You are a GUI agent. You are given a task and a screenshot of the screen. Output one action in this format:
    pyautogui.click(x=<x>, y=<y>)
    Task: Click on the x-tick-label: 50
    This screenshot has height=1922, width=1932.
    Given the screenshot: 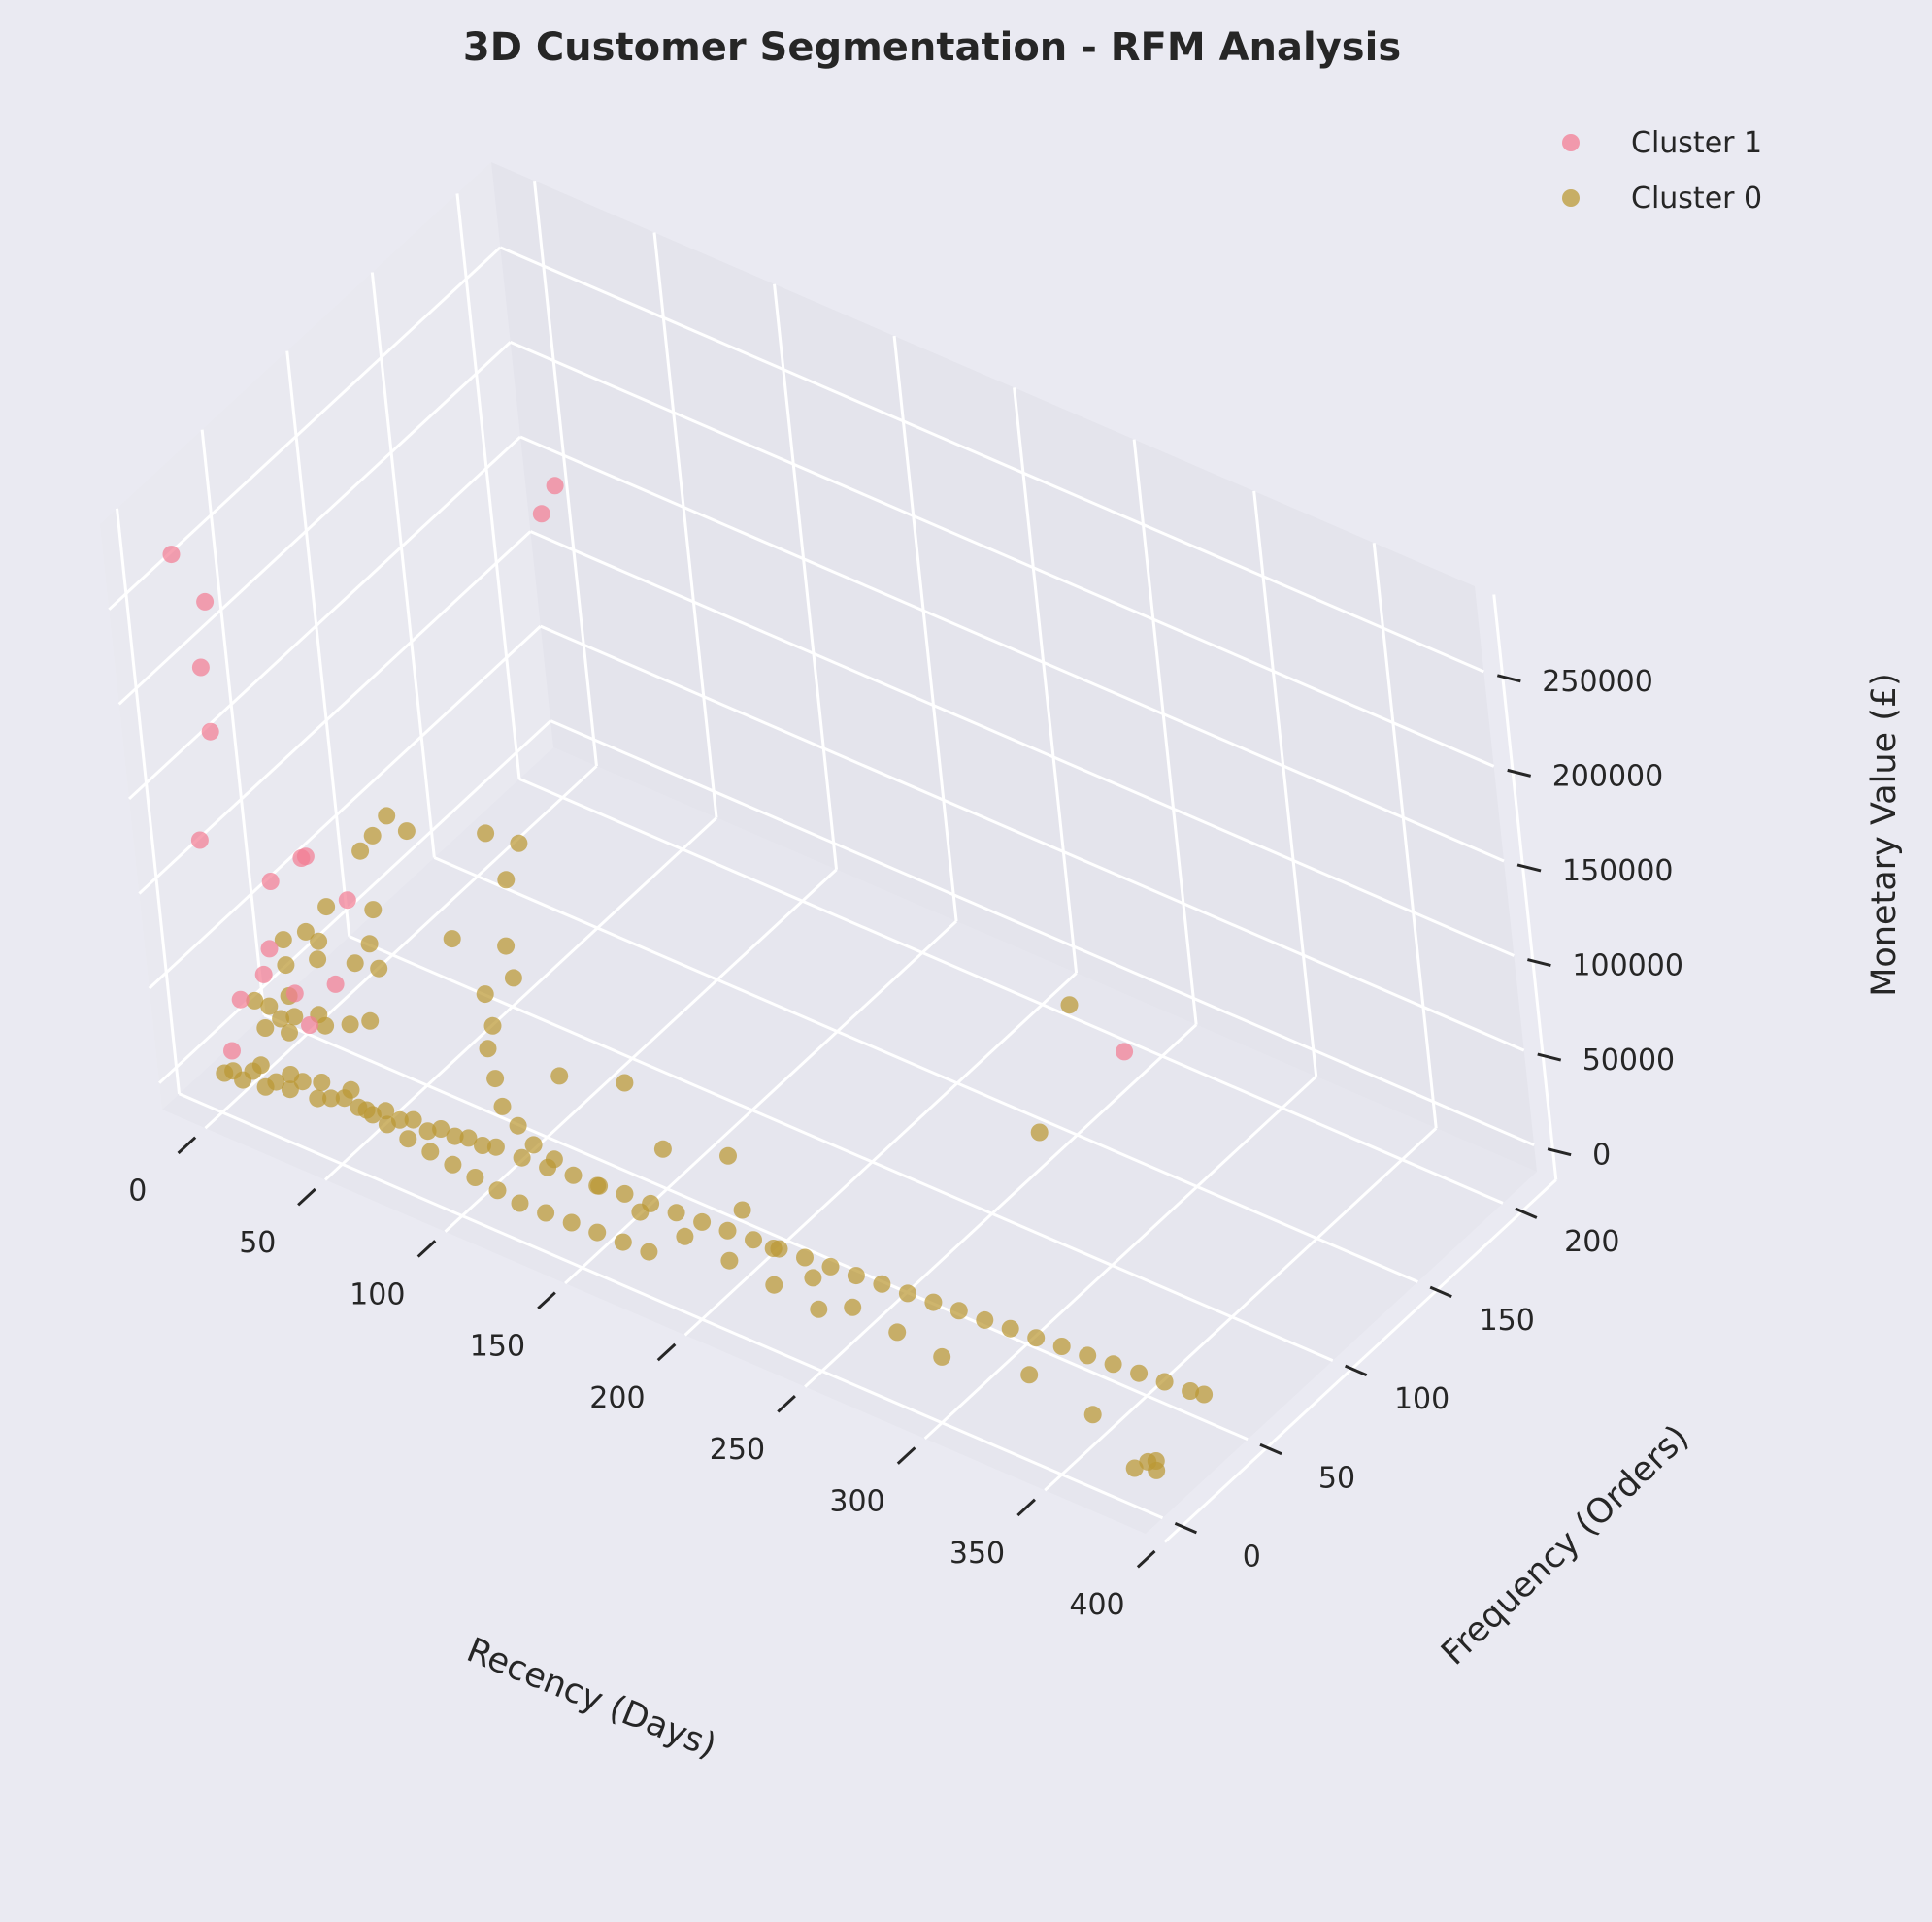 What is the action you would take?
    pyautogui.click(x=257, y=1243)
    